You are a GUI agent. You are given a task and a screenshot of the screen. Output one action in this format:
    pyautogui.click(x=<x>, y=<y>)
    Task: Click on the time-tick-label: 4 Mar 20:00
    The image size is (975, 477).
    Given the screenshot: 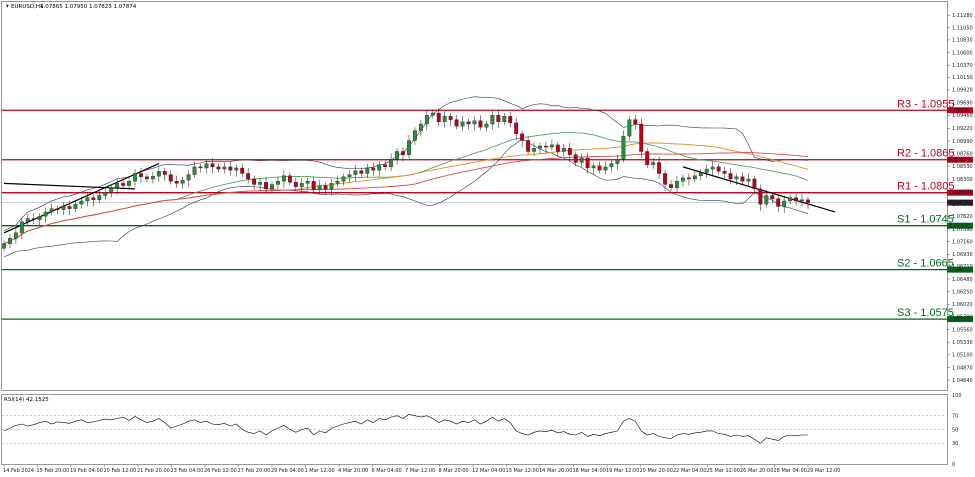 What is the action you would take?
    pyautogui.click(x=353, y=471)
    